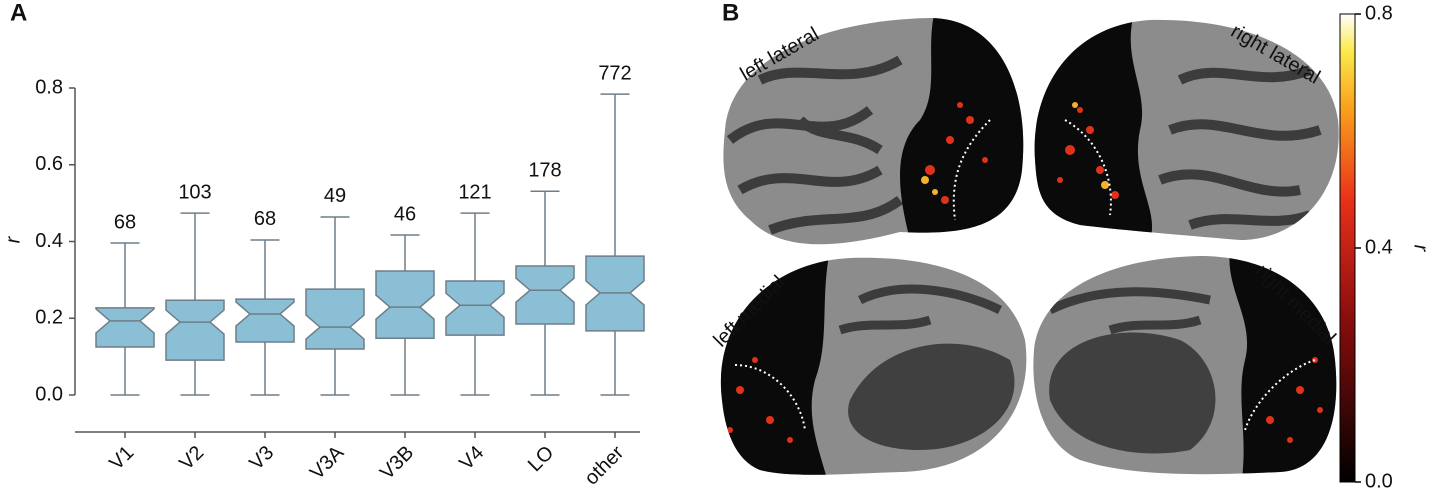 The width and height of the screenshot is (1441, 498). What do you see at coordinates (474, 192) in the screenshot?
I see `count-label: 121` at bounding box center [474, 192].